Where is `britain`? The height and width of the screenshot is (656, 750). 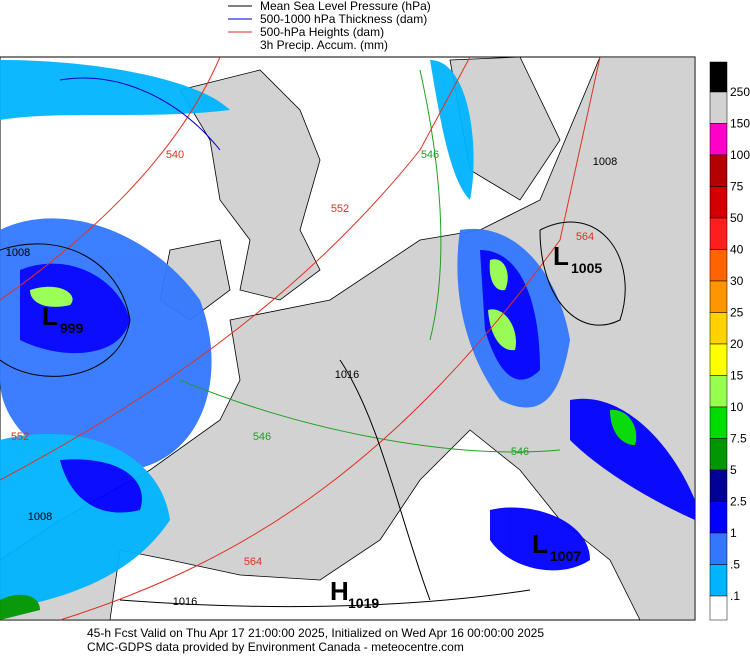
britain is located at coordinates (250, 185).